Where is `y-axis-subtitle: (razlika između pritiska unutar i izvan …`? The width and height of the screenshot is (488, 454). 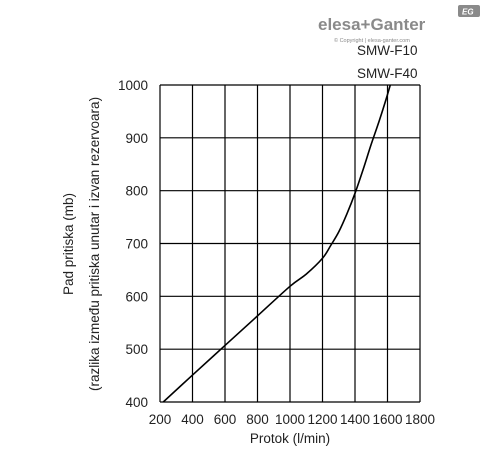 y-axis-subtitle: (razlika između pritiska unutar i izvan … is located at coordinates (94, 244).